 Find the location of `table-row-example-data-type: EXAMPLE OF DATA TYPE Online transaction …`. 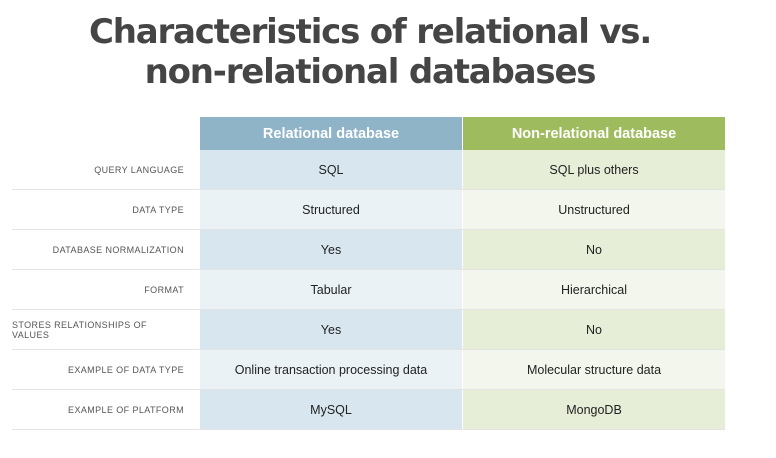

table-row-example-data-type: EXAMPLE OF DATA TYPE Online transaction … is located at coordinates (368, 370).